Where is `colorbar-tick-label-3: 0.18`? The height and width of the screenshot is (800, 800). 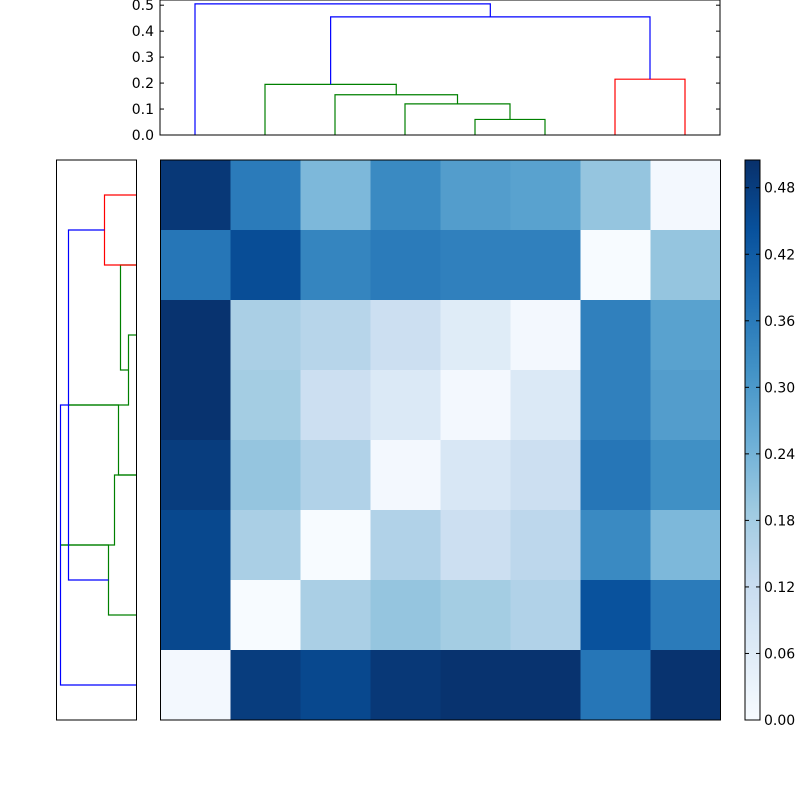
colorbar-tick-label-3: 0.18 is located at coordinates (779, 521).